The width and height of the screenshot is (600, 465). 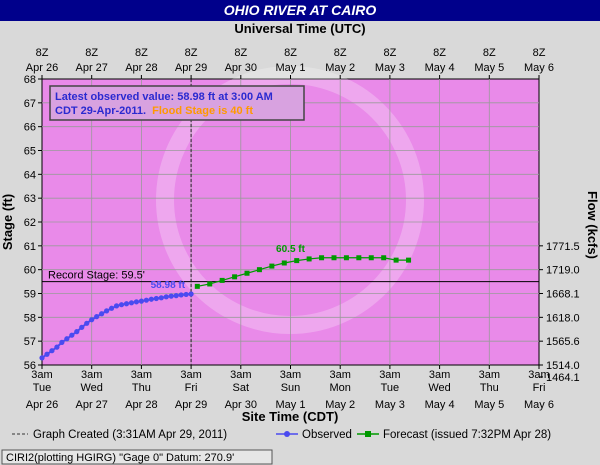 I want to click on x-tick-date: May 5, so click(x=489, y=405).